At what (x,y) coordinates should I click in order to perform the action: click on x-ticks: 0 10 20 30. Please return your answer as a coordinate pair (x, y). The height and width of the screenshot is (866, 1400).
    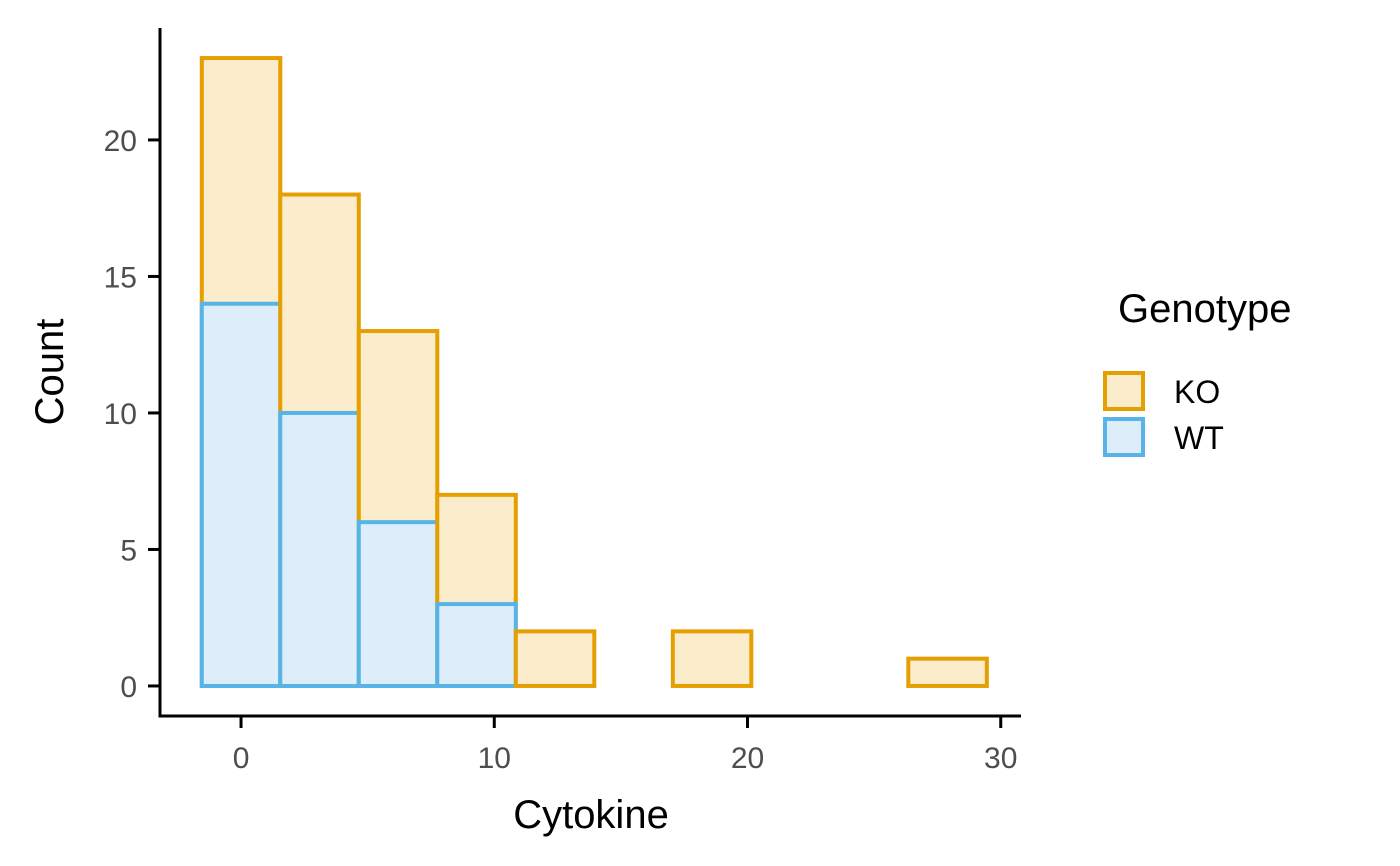
    Looking at the image, I should click on (625, 745).